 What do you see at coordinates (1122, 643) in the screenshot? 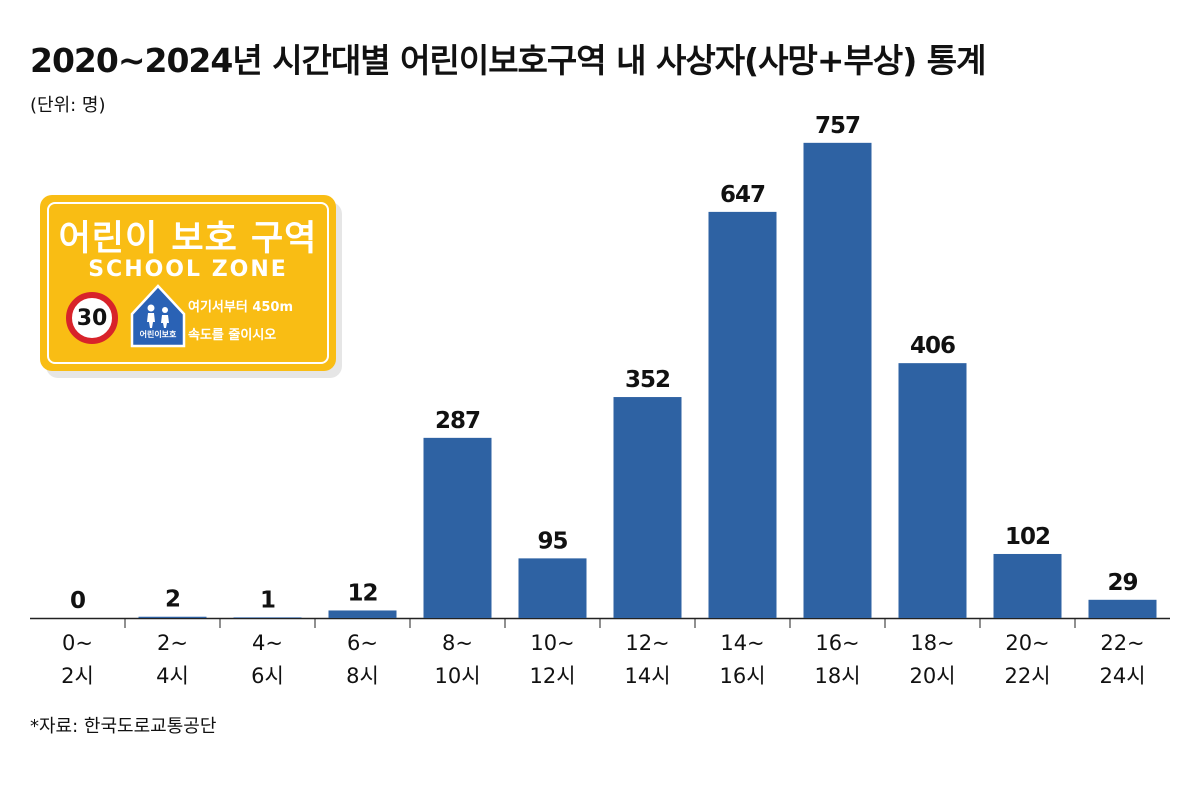
I see `x-tick-label: 22~` at bounding box center [1122, 643].